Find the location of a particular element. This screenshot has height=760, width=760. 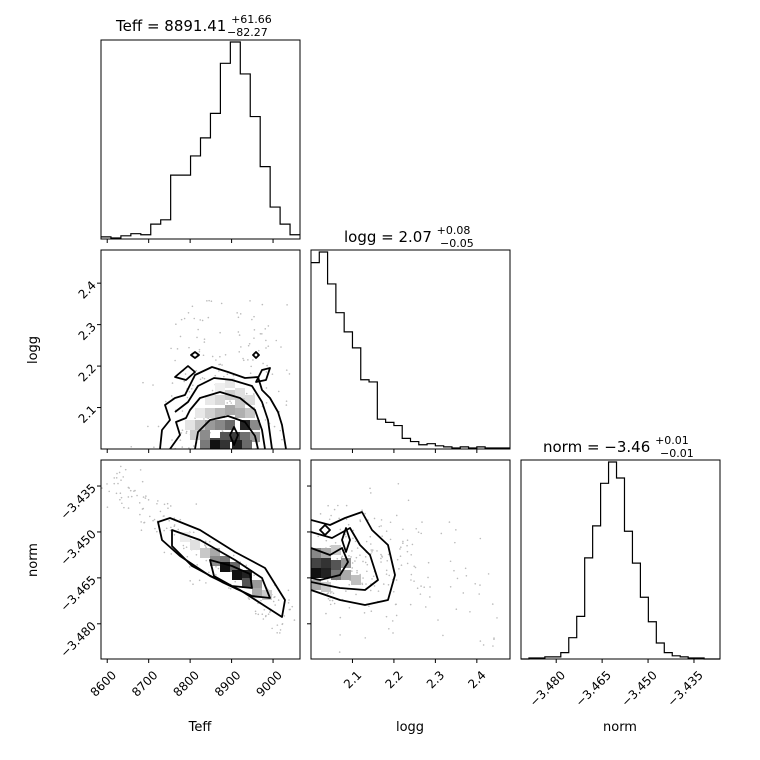

ylabel-norm: norm is located at coordinates (33, 560).